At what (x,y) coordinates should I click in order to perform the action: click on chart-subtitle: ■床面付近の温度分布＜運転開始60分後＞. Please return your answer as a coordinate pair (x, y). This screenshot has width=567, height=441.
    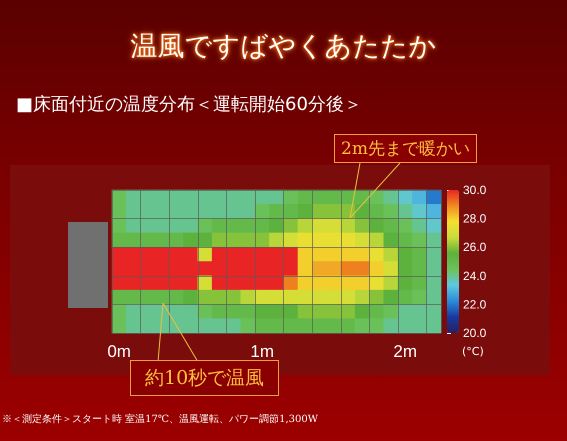
    Looking at the image, I should click on (189, 104).